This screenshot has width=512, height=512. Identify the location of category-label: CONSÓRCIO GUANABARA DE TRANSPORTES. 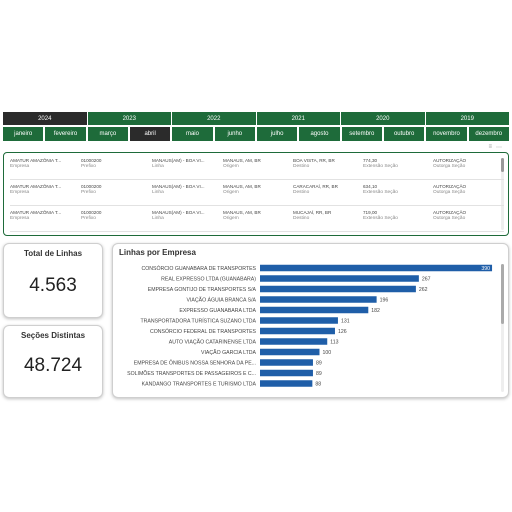
(198, 268).